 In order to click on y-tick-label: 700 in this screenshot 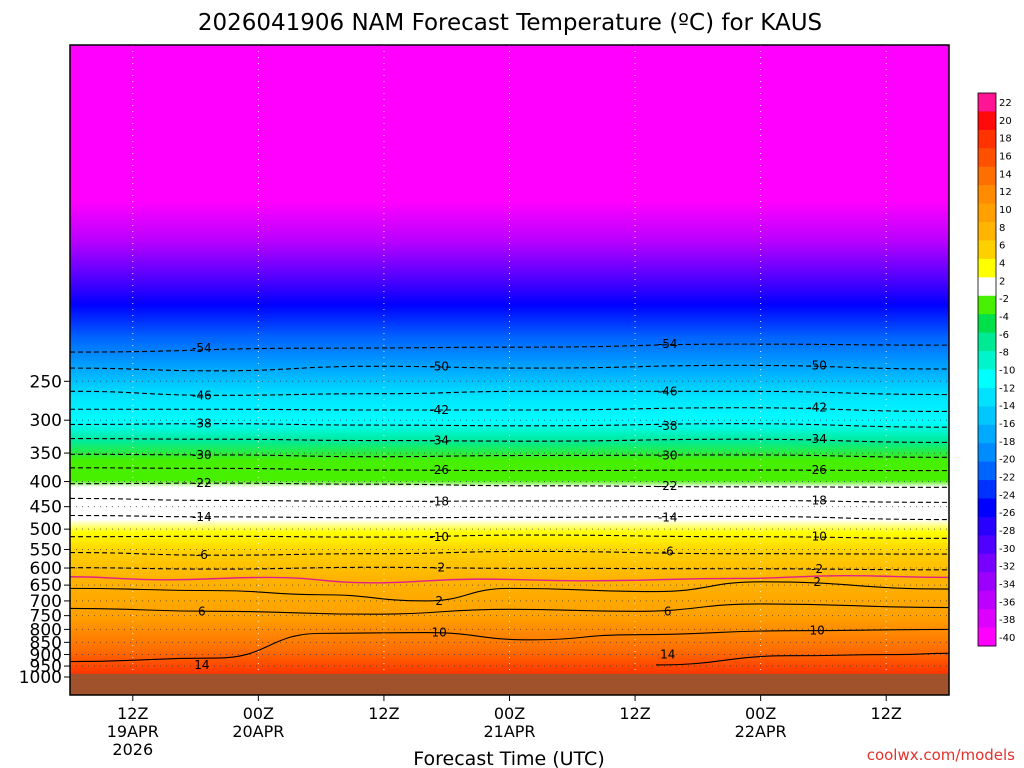, I will do `click(46, 602)`.